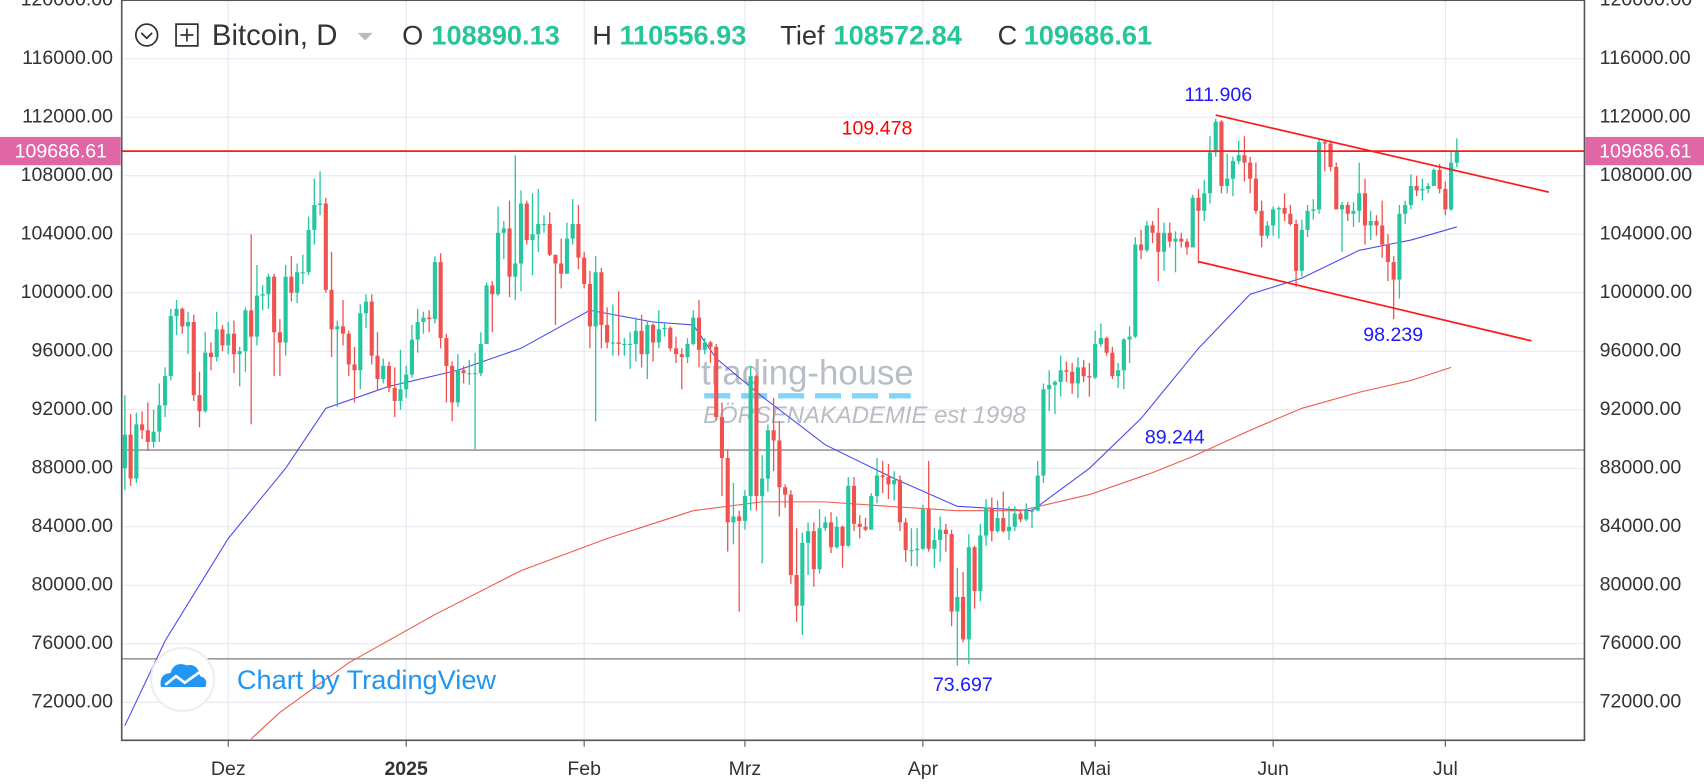 The height and width of the screenshot is (784, 1704). What do you see at coordinates (1641, 467) in the screenshot?
I see `y-tick-label: 88000.00` at bounding box center [1641, 467].